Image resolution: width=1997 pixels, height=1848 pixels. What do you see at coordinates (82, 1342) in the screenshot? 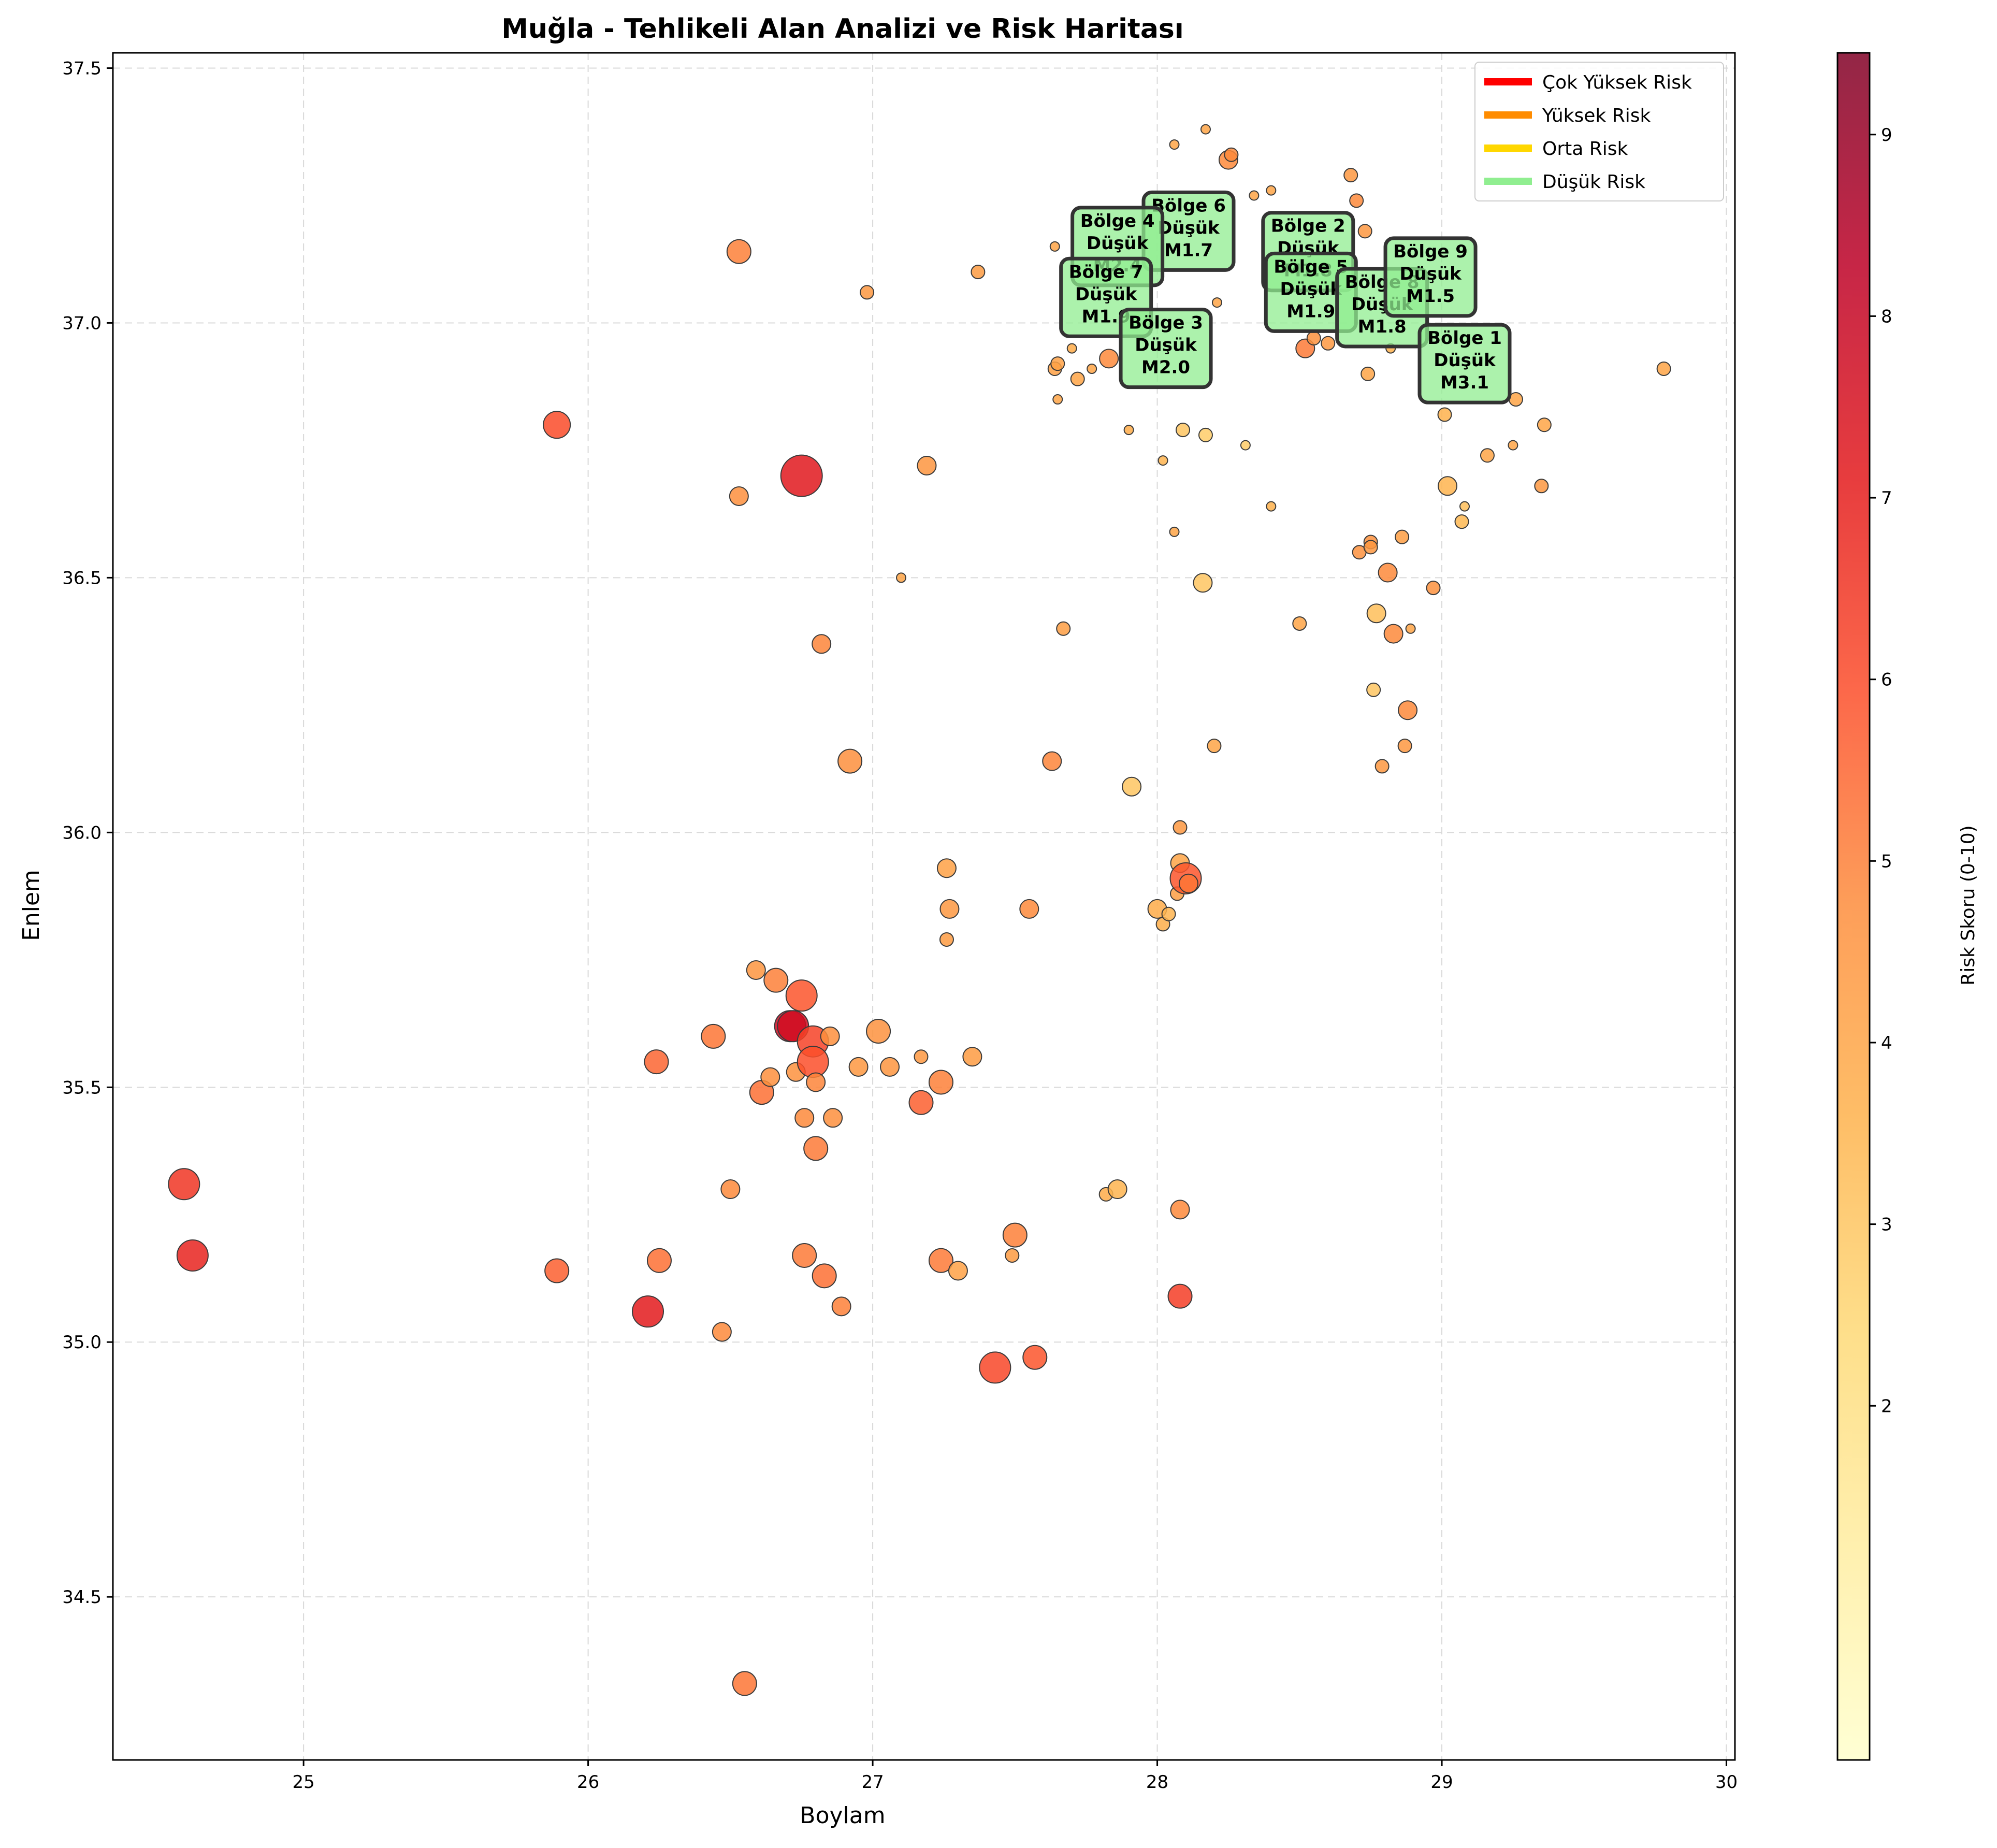
I see `y-tick-label: 35.0` at bounding box center [82, 1342].